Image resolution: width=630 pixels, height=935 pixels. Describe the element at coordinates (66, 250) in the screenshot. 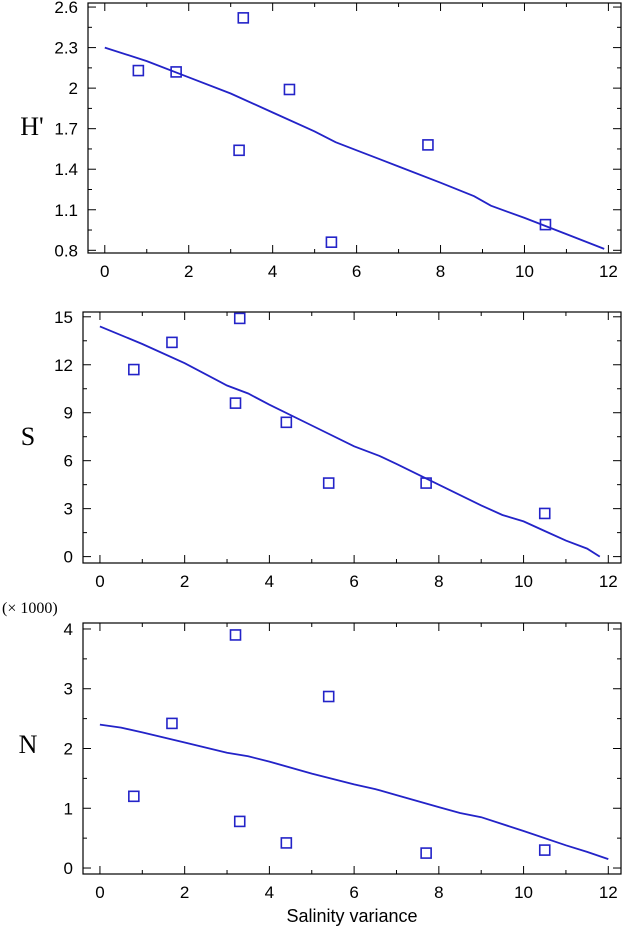

I see `y-tick-label: 0.8` at that location.